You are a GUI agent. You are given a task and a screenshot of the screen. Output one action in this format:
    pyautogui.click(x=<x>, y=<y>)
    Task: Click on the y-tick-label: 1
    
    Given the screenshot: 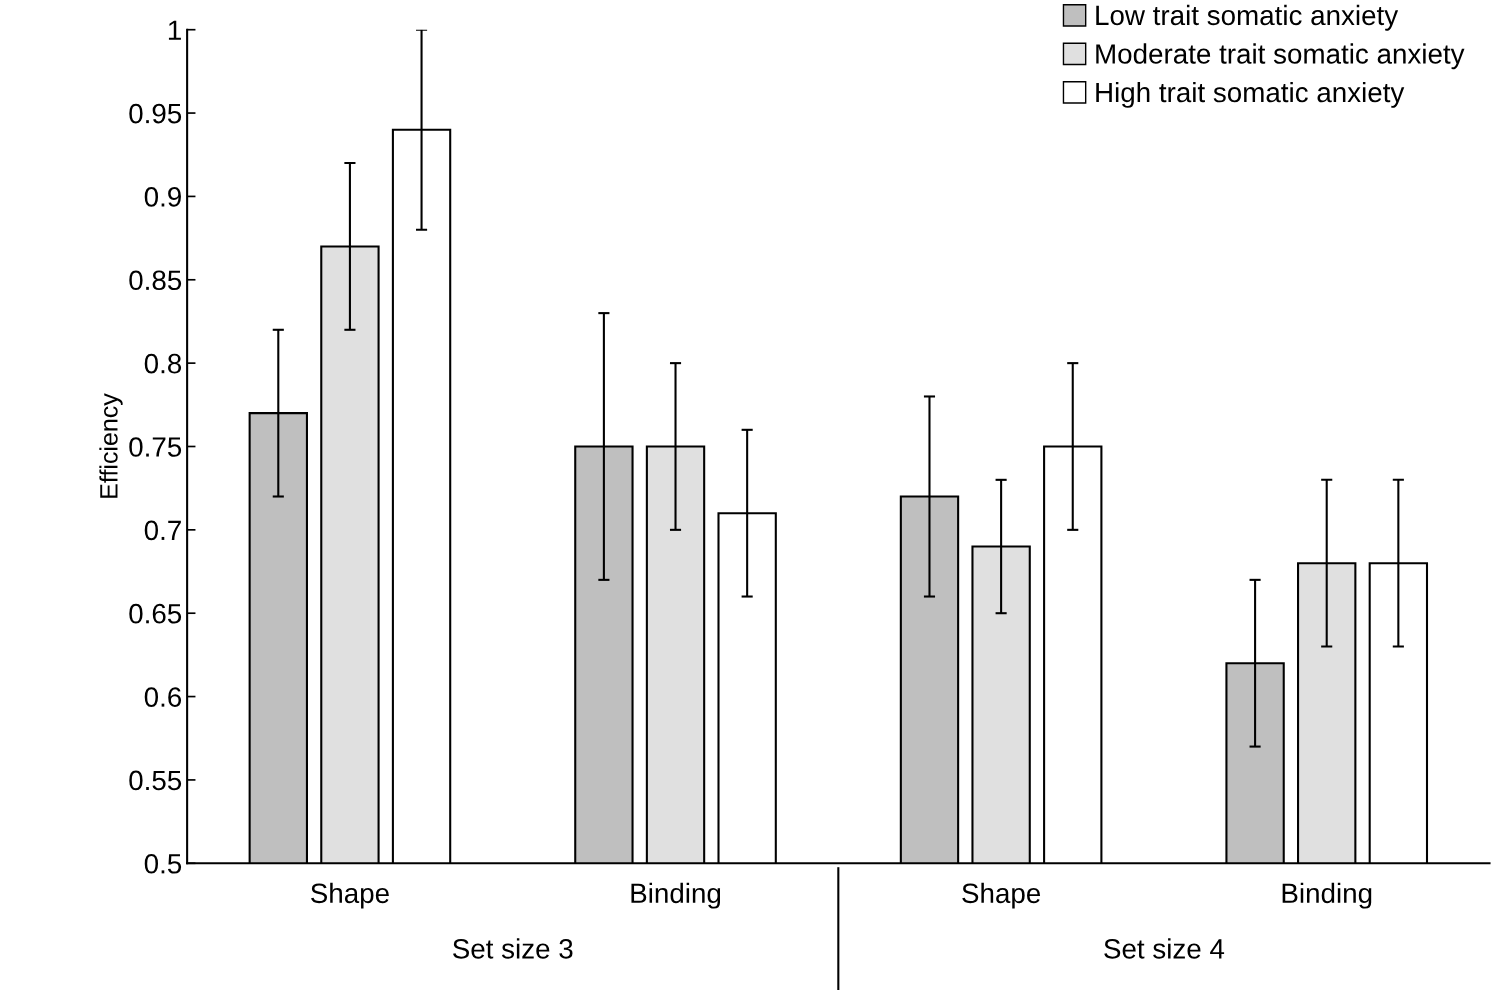 What is the action you would take?
    pyautogui.click(x=174, y=30)
    